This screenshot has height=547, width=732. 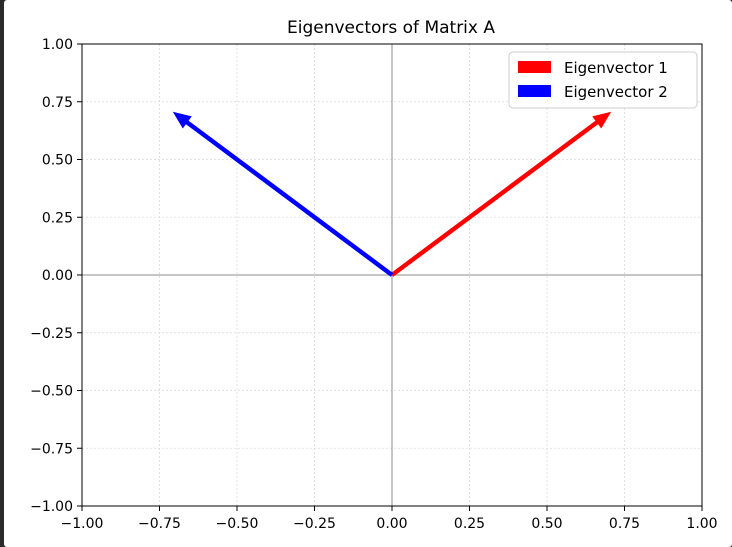 I want to click on legend-item: Eigenvector 2, so click(x=593, y=92).